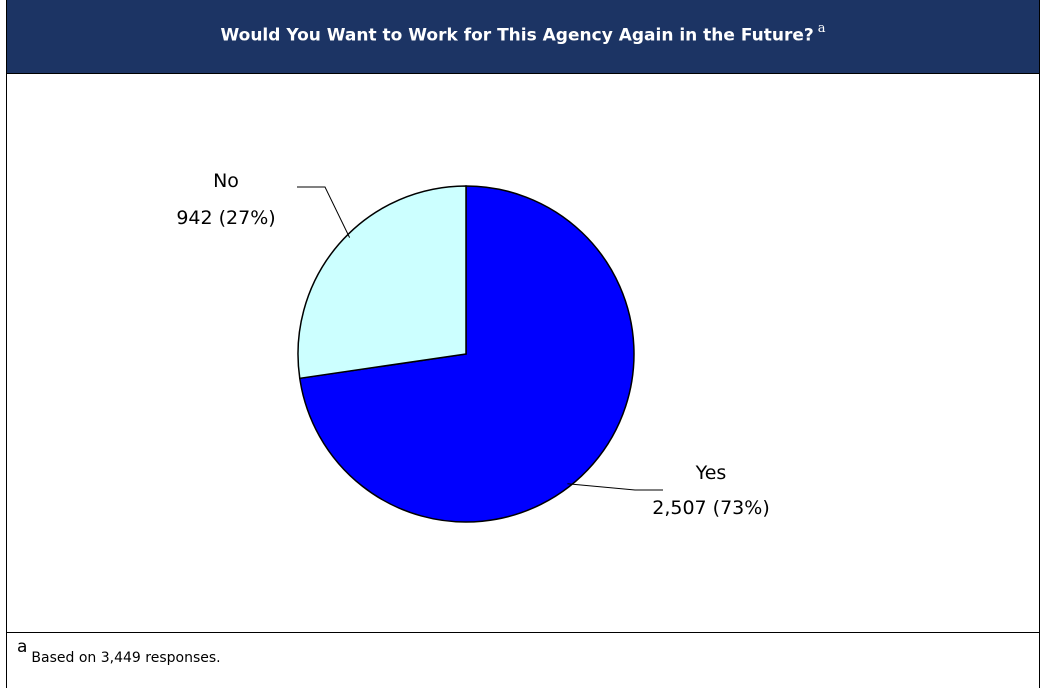  What do you see at coordinates (615, 487) in the screenshot?
I see `leader-line-yes` at bounding box center [615, 487].